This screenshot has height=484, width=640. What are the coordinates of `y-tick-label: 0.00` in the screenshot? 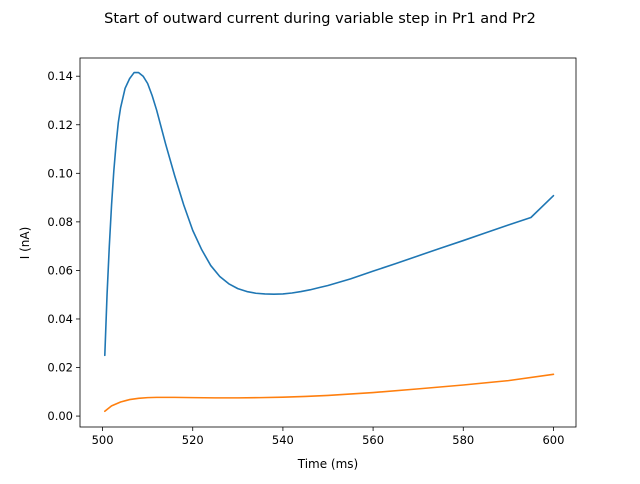 It's located at (60, 416).